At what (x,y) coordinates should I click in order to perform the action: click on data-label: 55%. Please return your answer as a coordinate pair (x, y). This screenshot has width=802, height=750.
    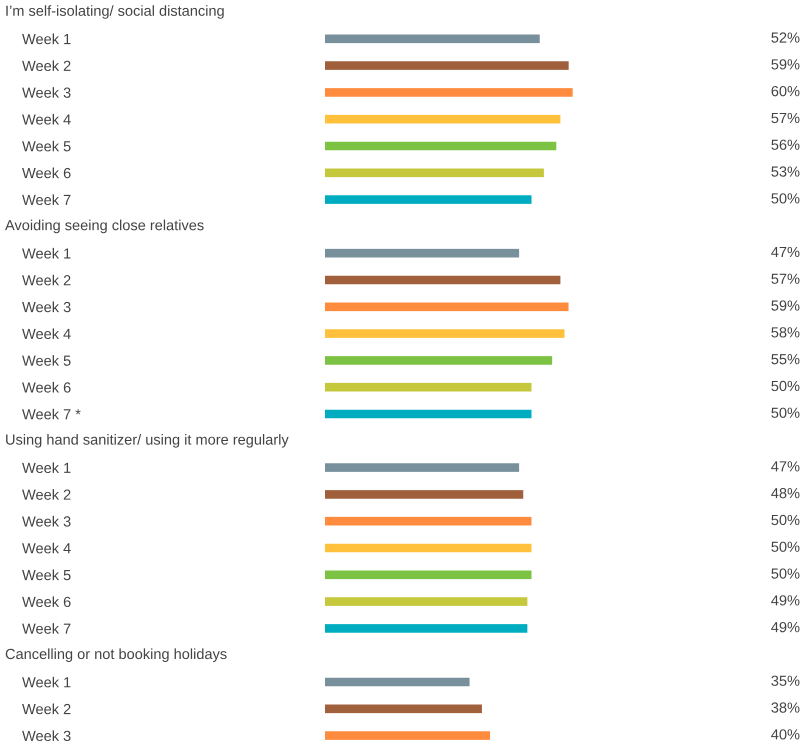
    Looking at the image, I should click on (785, 359).